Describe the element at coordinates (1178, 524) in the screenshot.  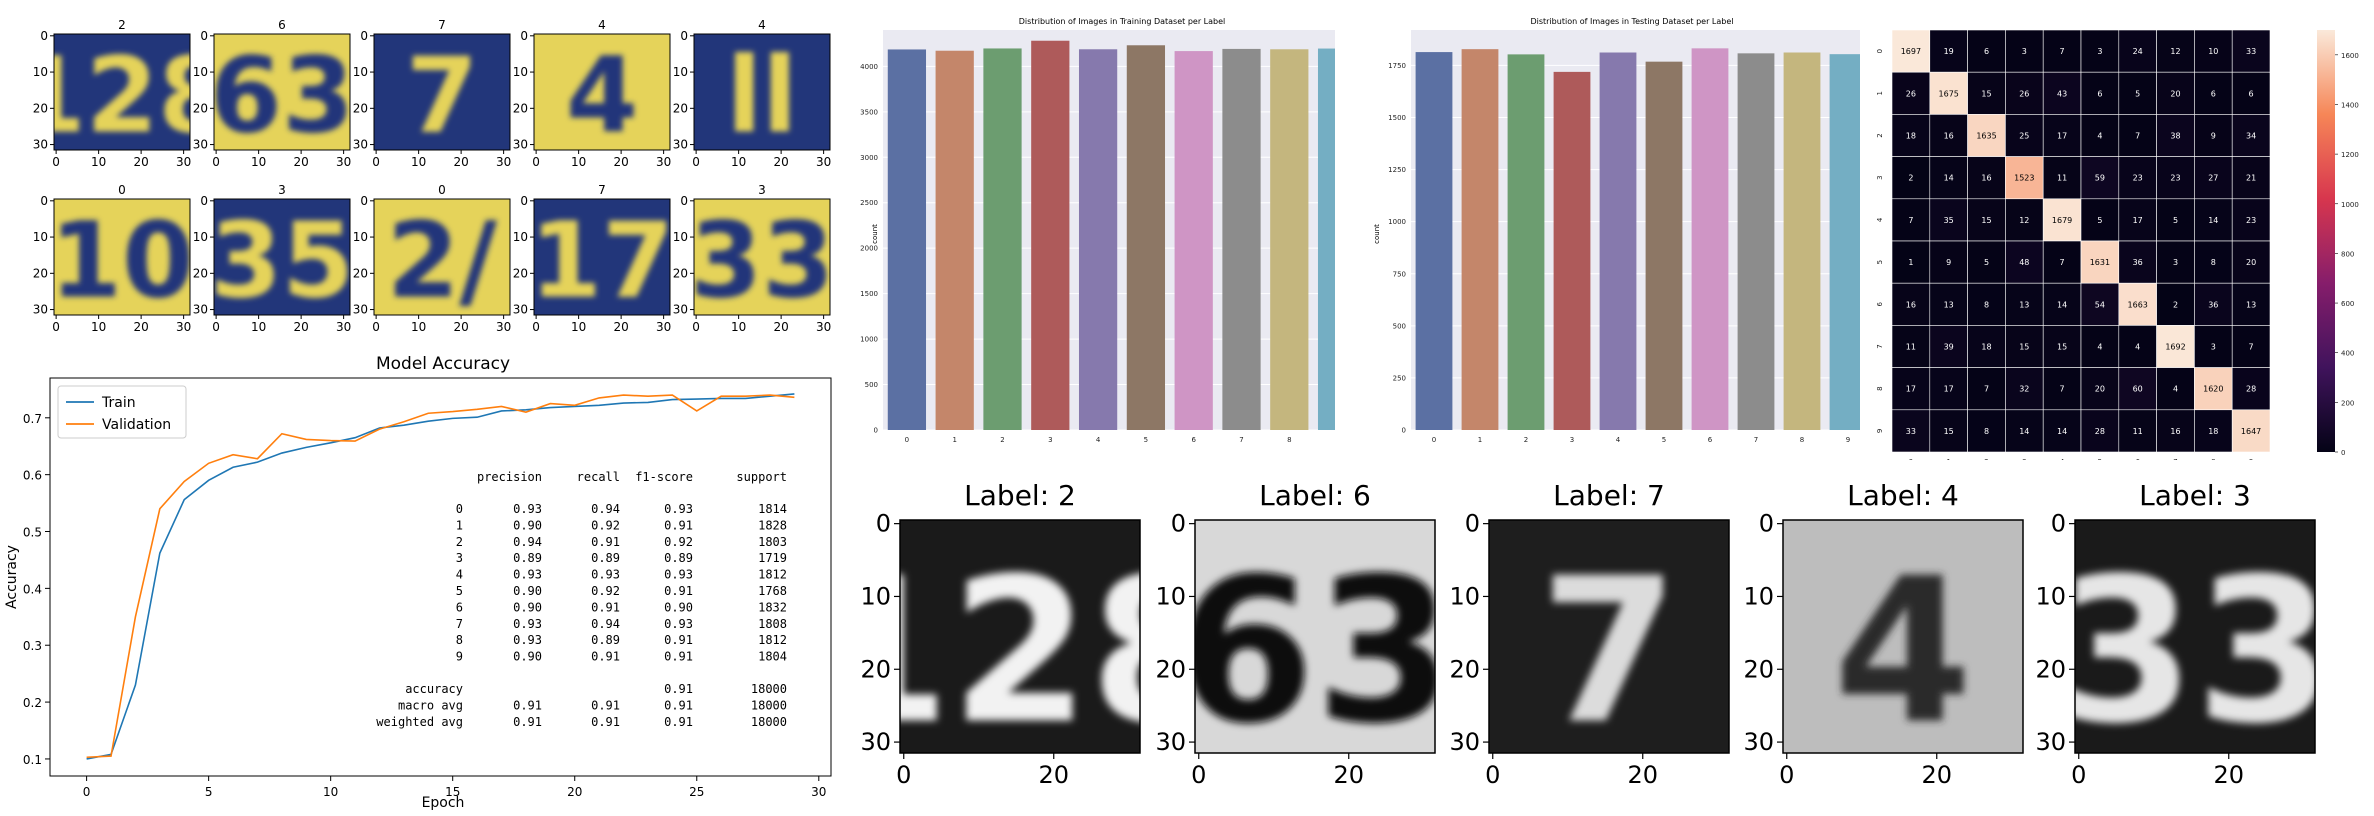
I see `sample-gray-ytick: 0` at that location.